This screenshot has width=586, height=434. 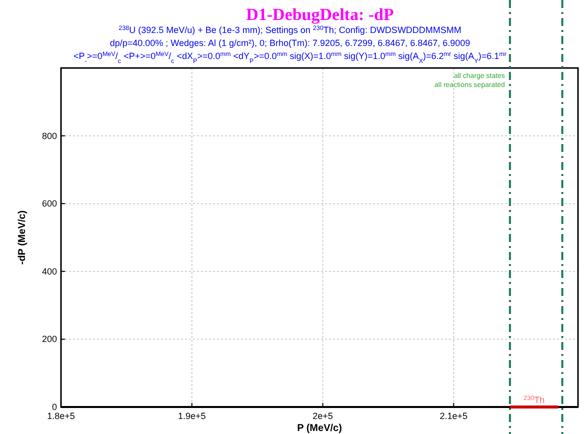 I want to click on x-axis-title: P (MeV/c), so click(x=319, y=428).